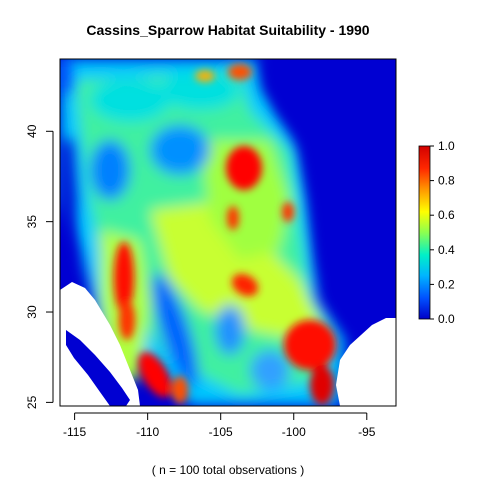 The height and width of the screenshot is (480, 480). I want to click on y-tick-label: 30, so click(32, 312).